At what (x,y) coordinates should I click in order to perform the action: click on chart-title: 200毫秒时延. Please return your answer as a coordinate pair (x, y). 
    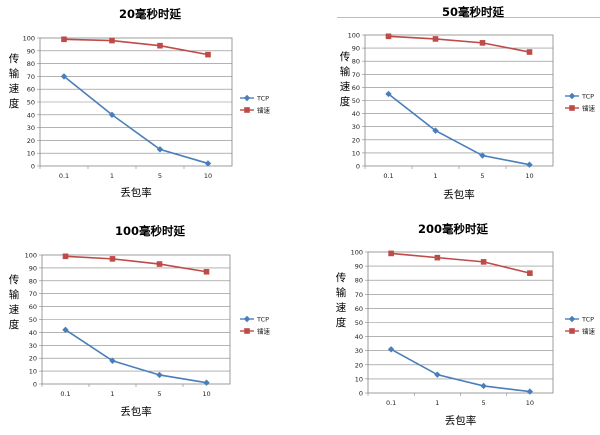
    Looking at the image, I should click on (453, 229).